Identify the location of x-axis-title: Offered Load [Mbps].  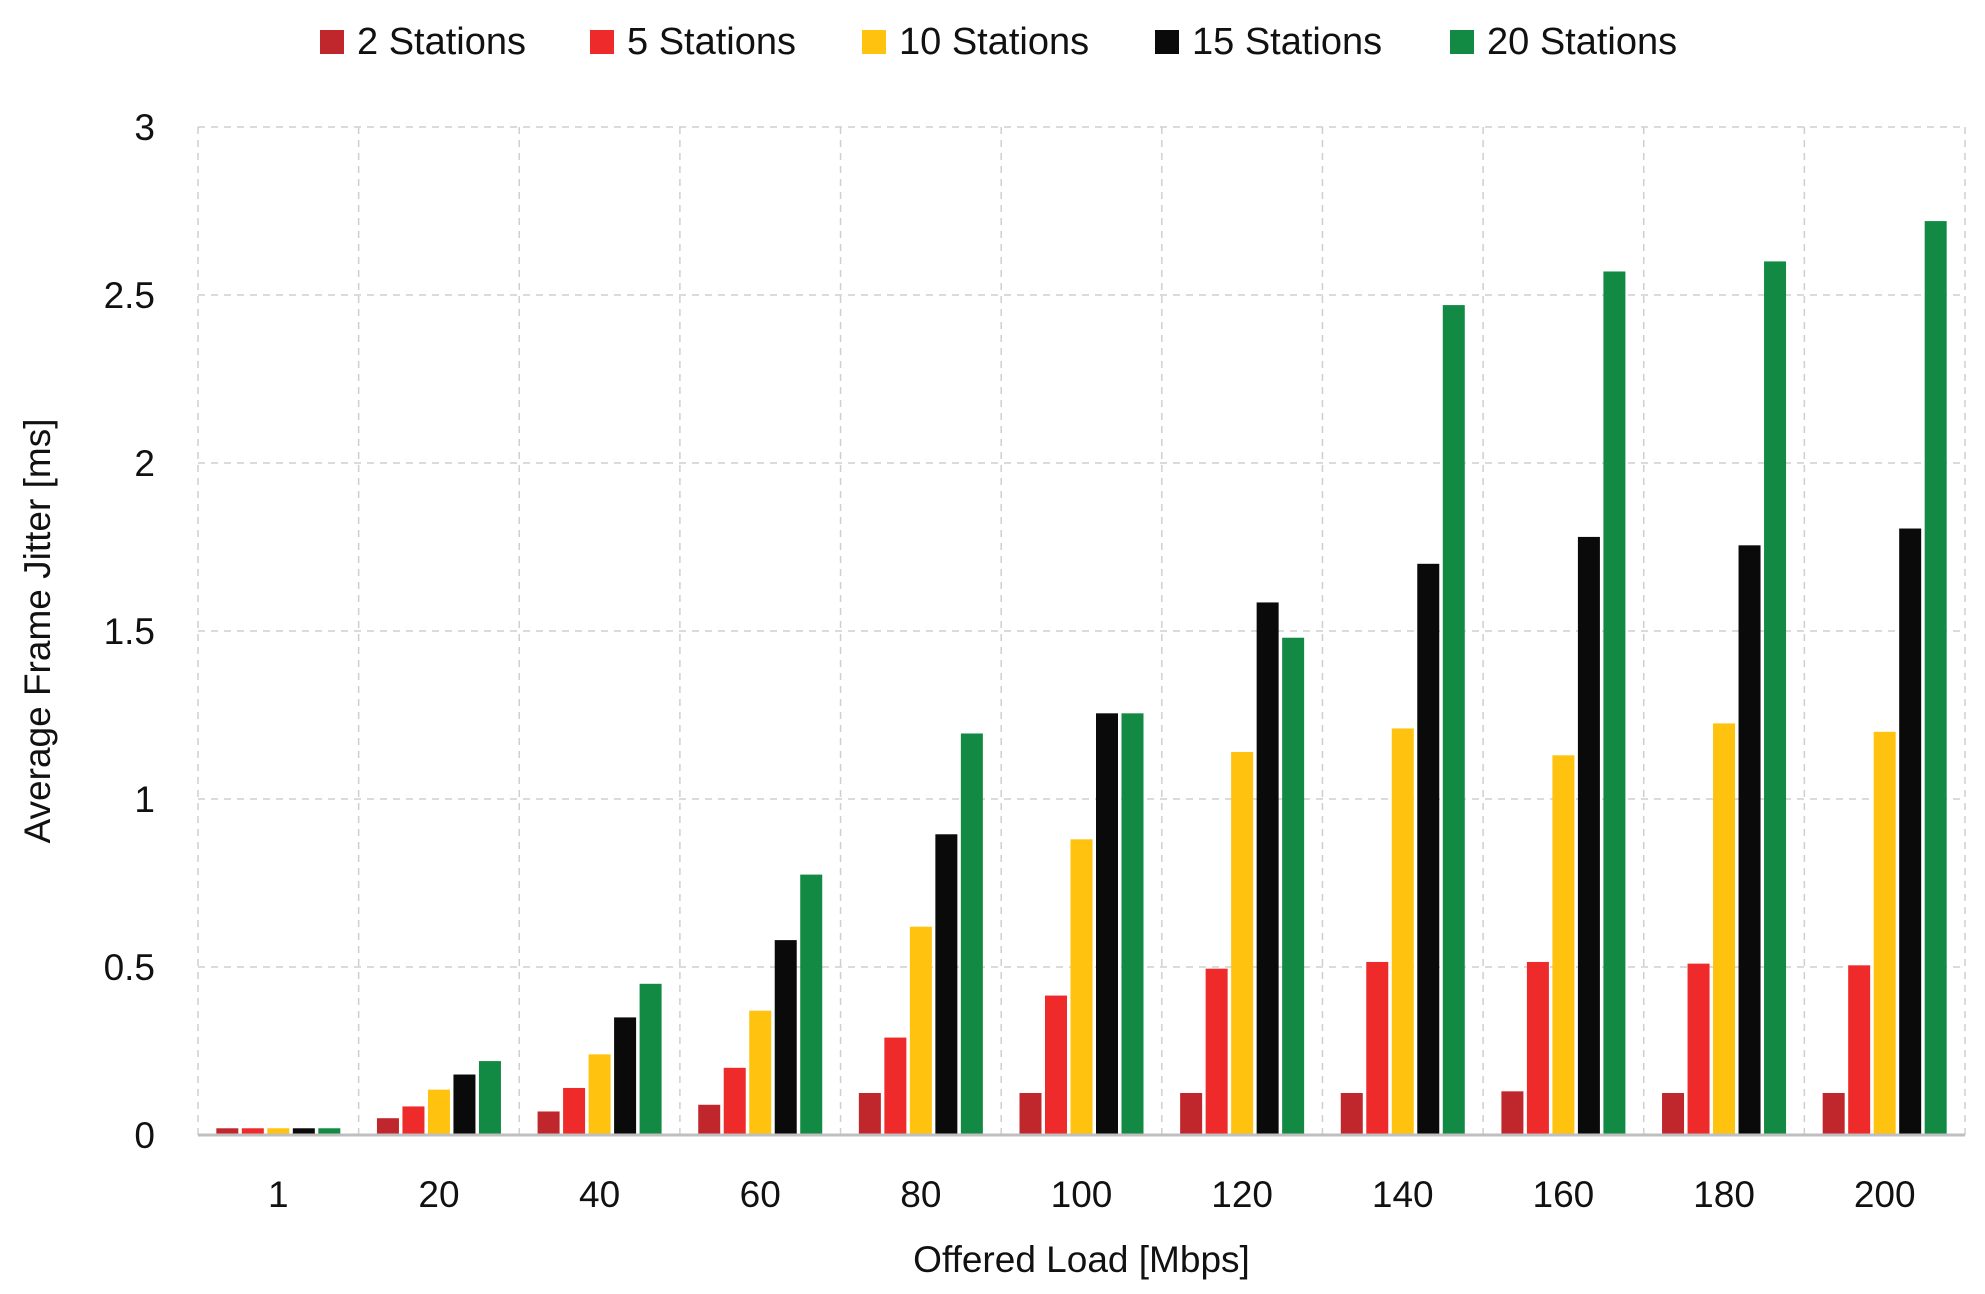
(1081, 1259).